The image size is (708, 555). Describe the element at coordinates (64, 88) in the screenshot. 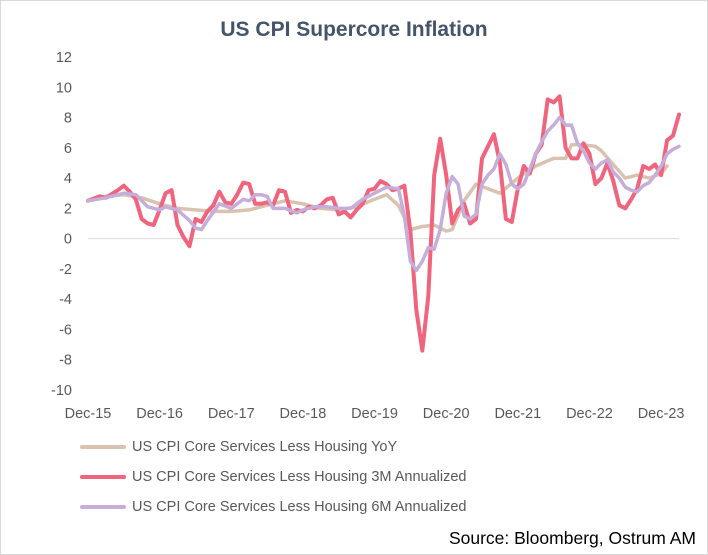

I see `y-tick-label: 10` at that location.